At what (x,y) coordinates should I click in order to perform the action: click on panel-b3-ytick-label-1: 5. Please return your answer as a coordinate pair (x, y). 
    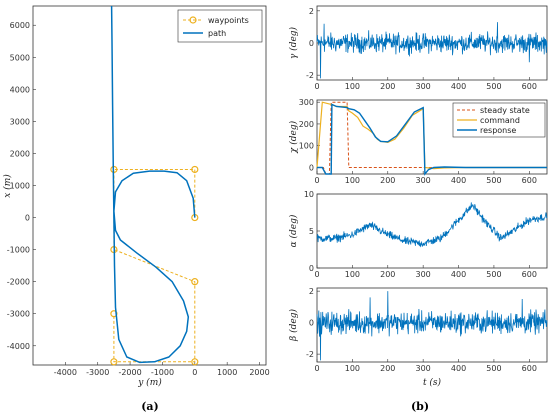
    Looking at the image, I should click on (311, 231).